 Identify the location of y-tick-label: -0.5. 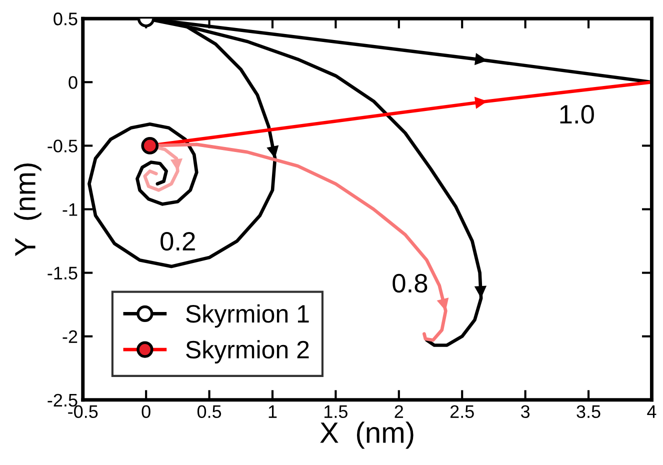
(63, 146).